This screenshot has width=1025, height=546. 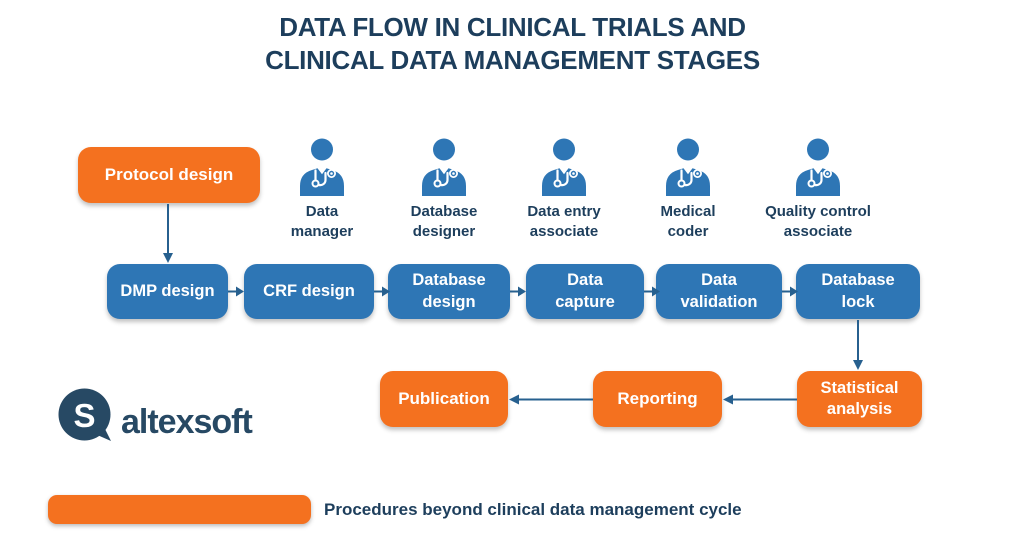 What do you see at coordinates (818, 221) in the screenshot?
I see `role-label: Quality control associate` at bounding box center [818, 221].